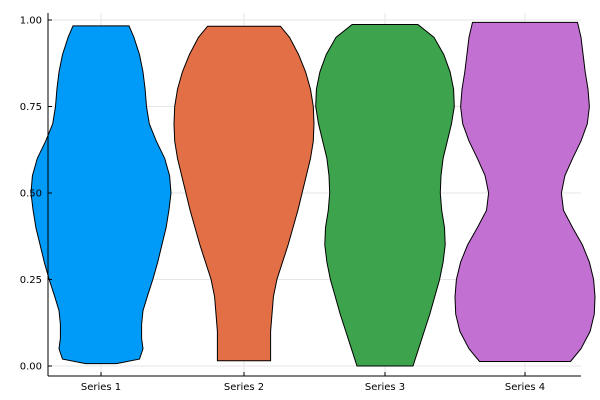 Image resolution: width=600 pixels, height=400 pixels. I want to click on y-tick-label: 0.00, so click(31, 367).